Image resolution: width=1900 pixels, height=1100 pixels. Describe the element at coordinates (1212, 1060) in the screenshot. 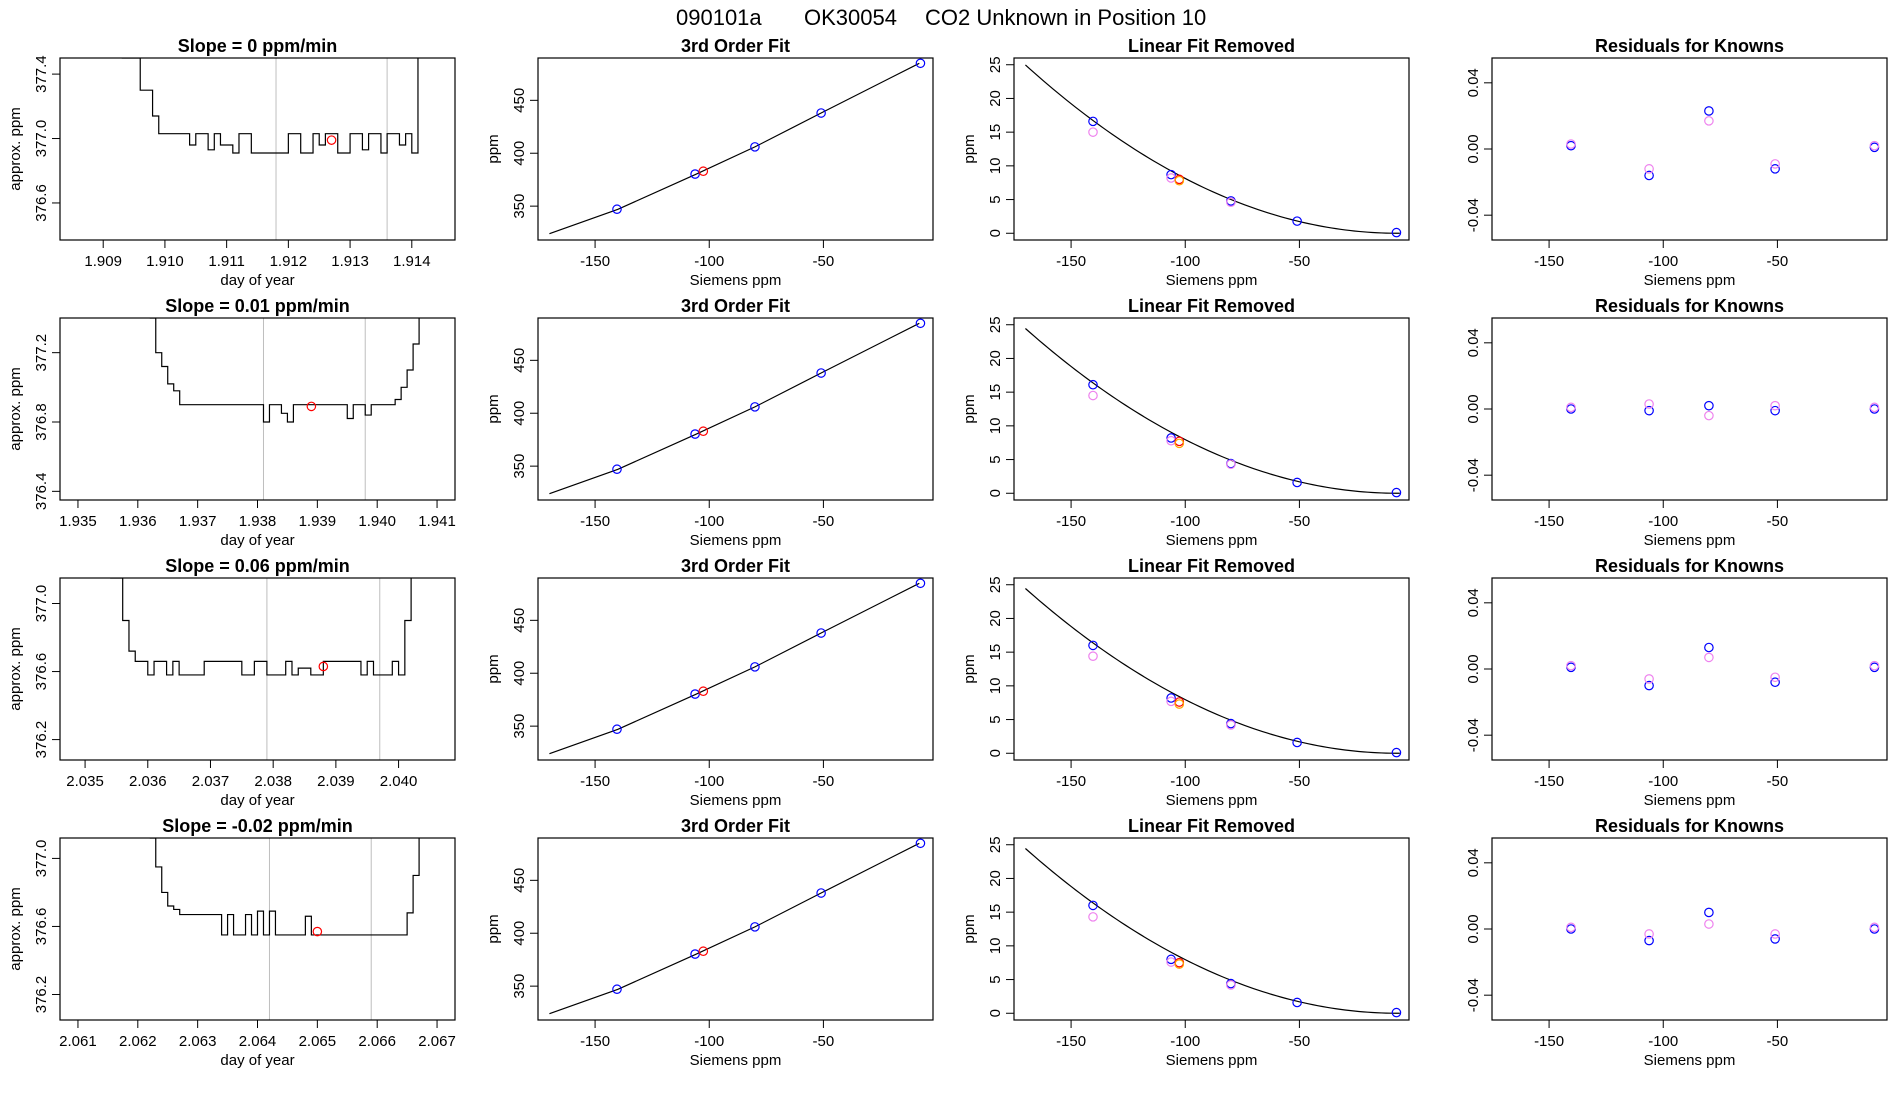

I see `x-axis-label: Siemens ppm` at that location.